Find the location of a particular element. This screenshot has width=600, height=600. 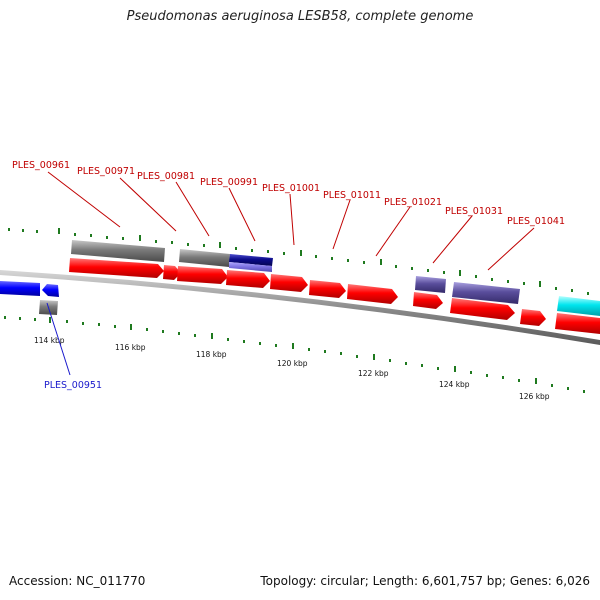

outer-tick-ring is located at coordinates (298, 261).